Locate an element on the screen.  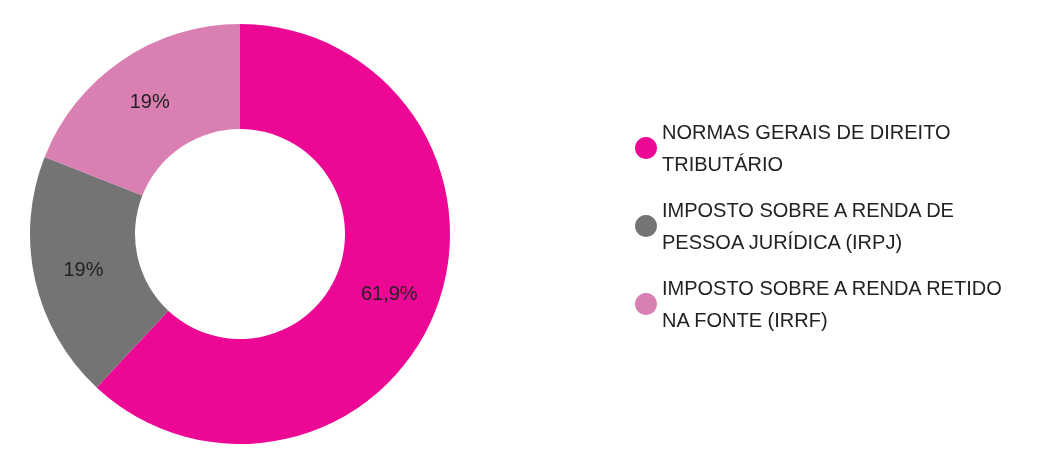
legend-label: IMPOSTO SOBRE A RENDA RETIDO NA FONTE (IRRF) is located at coordinates (835, 304).